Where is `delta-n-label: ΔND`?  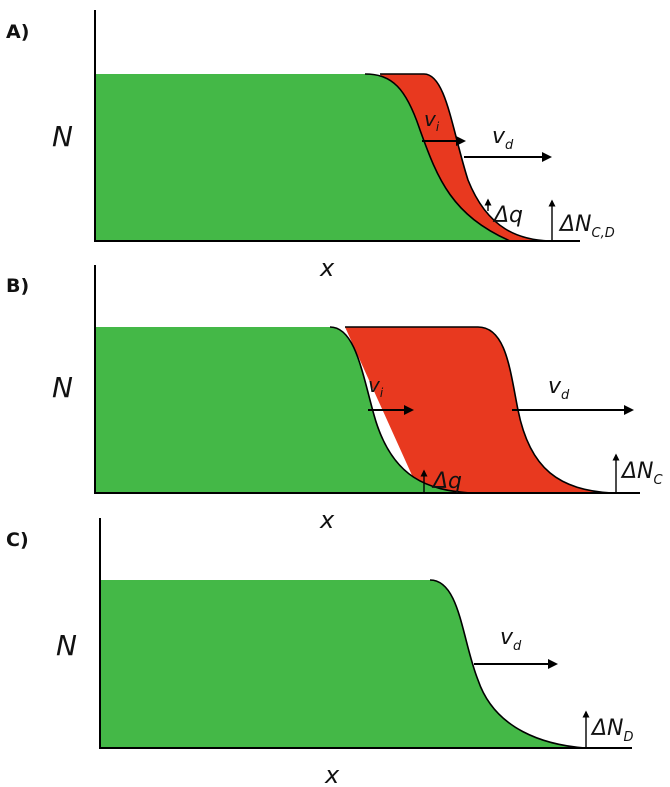 delta-n-label: ΔND is located at coordinates (612, 730).